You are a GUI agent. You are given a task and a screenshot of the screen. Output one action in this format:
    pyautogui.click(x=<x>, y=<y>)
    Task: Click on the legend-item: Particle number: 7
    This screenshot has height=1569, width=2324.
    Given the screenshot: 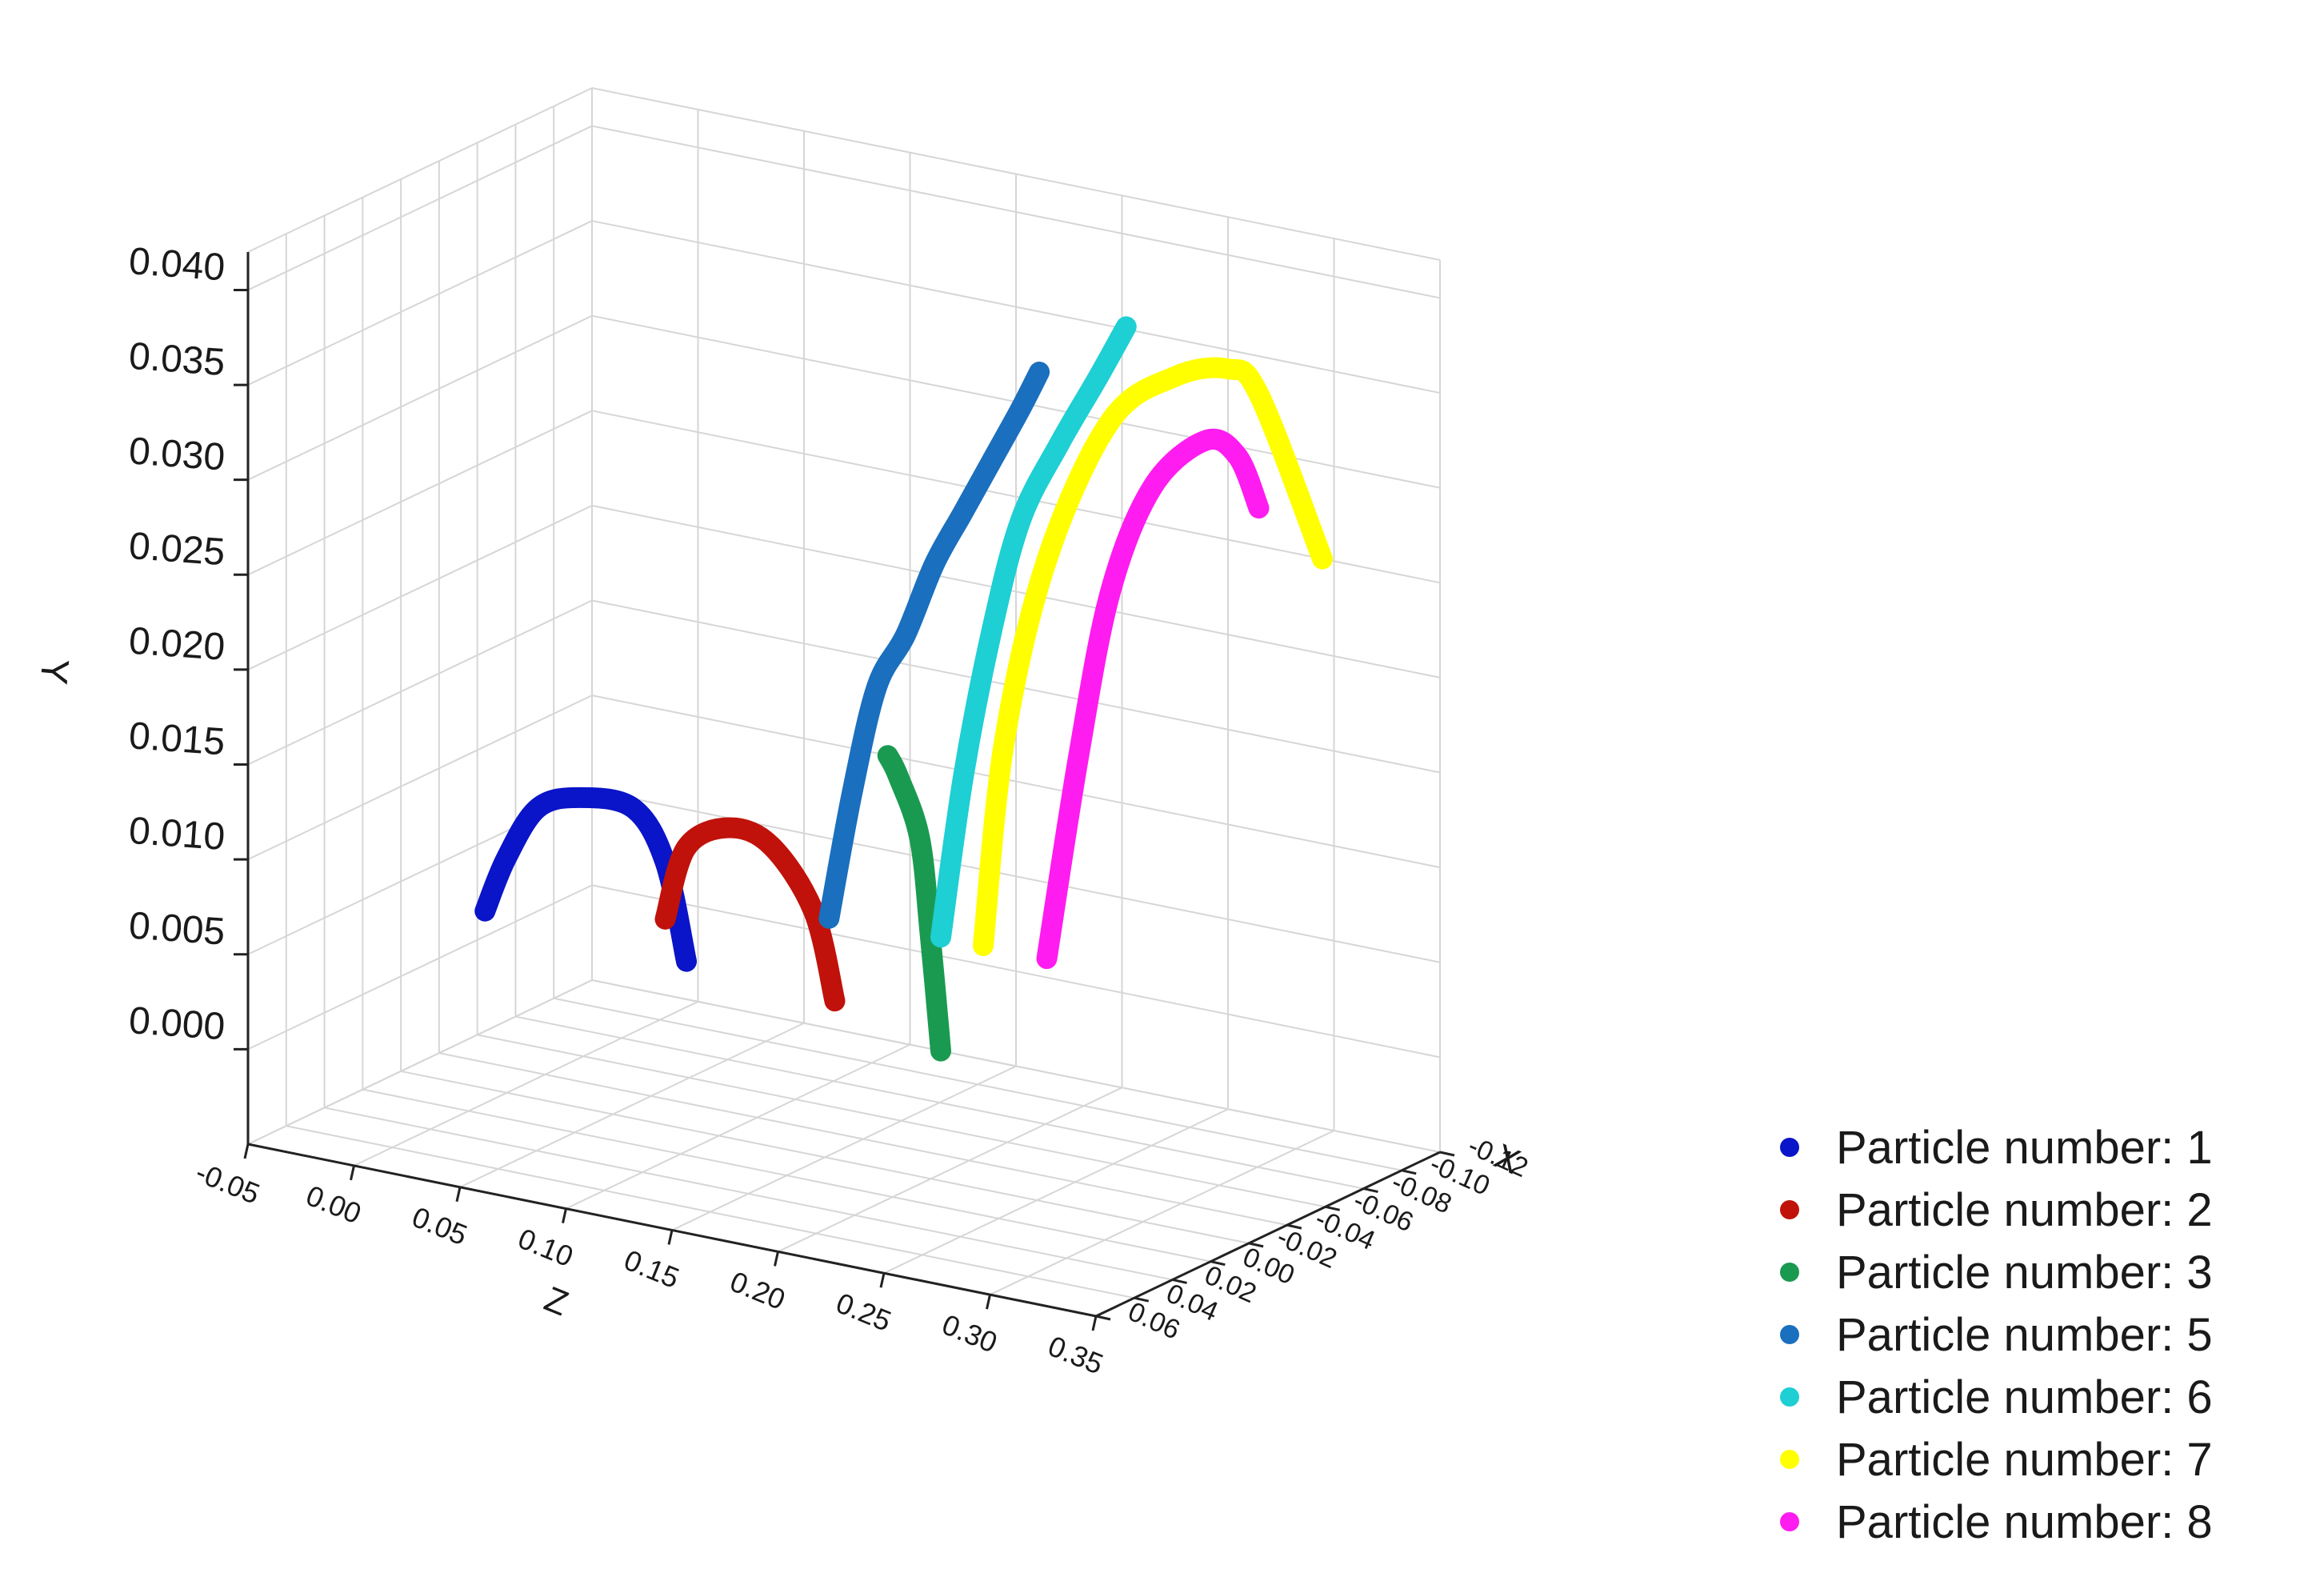 What is the action you would take?
    pyautogui.click(x=1996, y=1459)
    